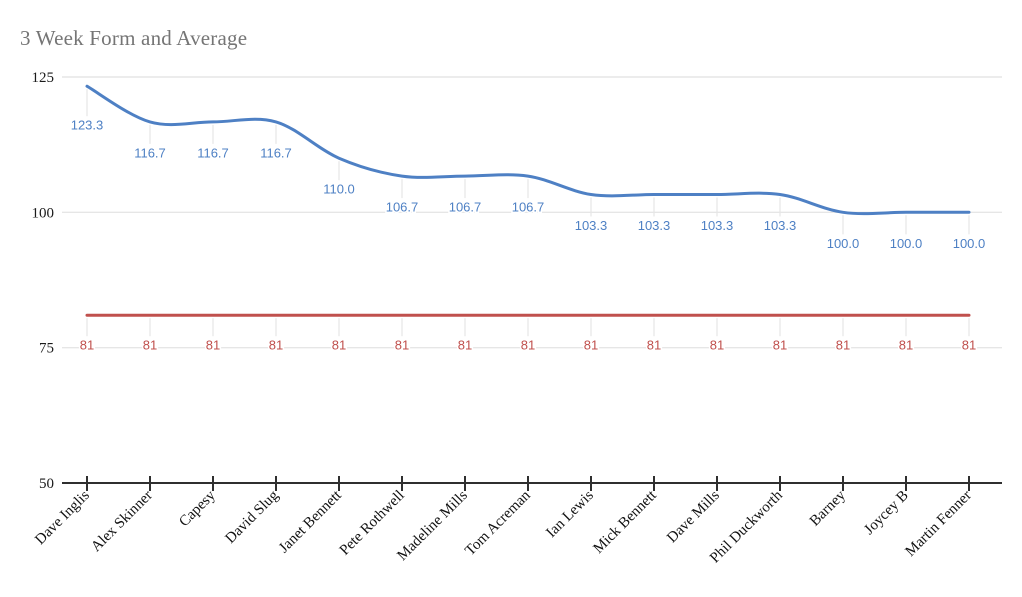 This screenshot has width=1022, height=597. Describe the element at coordinates (197, 508) in the screenshot. I see `x-category-label: Capesy` at that location.